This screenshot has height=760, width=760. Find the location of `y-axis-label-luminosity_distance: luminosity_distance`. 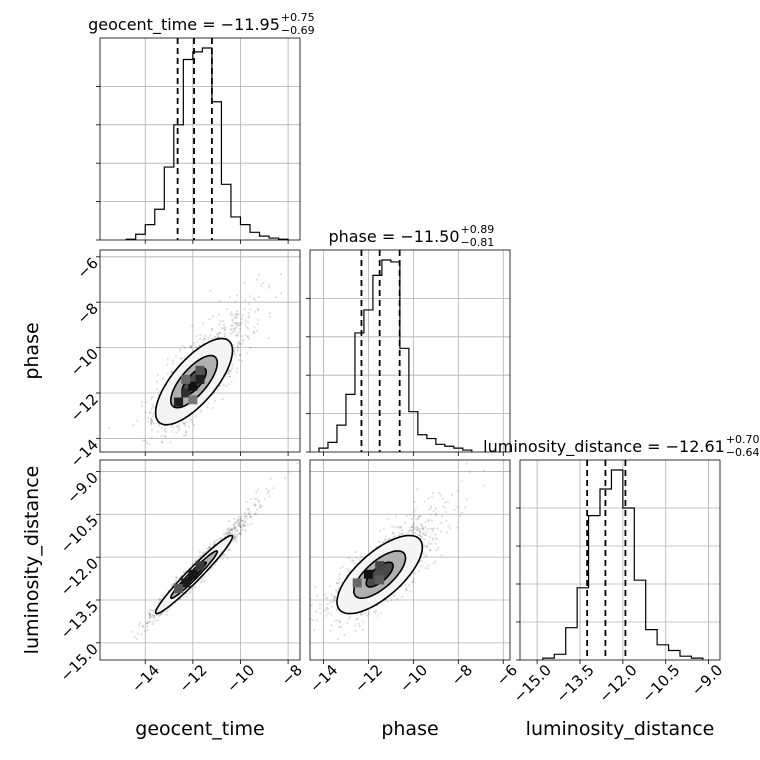

y-axis-label-luminosity_distance: luminosity_distance is located at coordinates (32, 560).